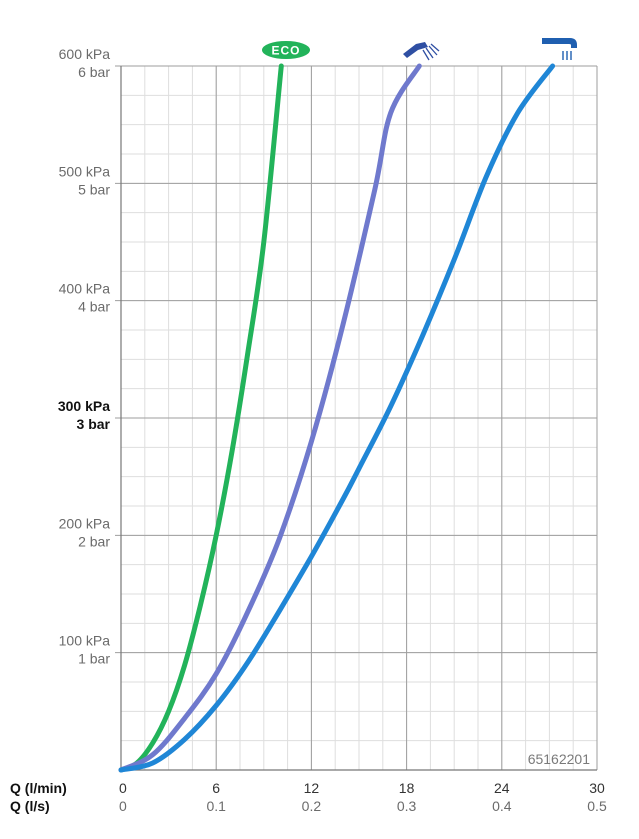 Image resolution: width=639 pixels, height=839 pixels. I want to click on eco-label: ECO, so click(285, 51).